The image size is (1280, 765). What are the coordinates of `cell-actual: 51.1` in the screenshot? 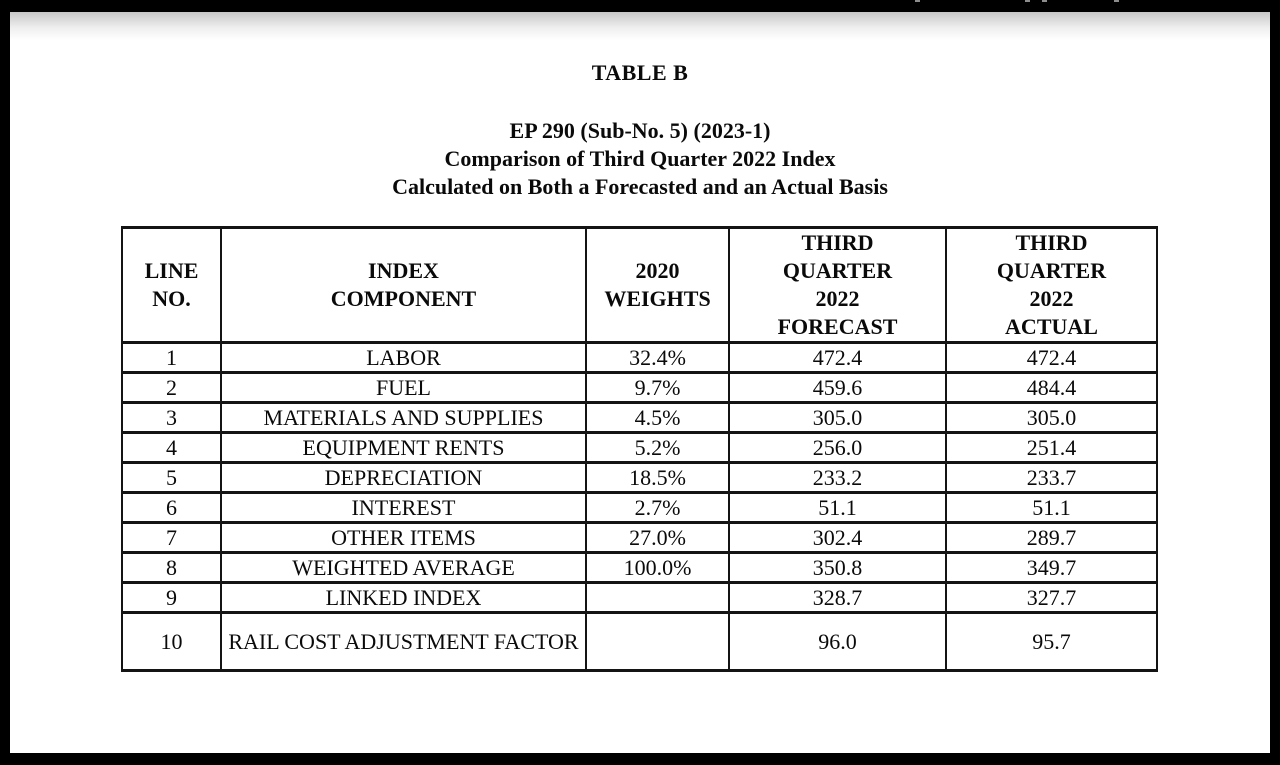 It's located at (1051, 507).